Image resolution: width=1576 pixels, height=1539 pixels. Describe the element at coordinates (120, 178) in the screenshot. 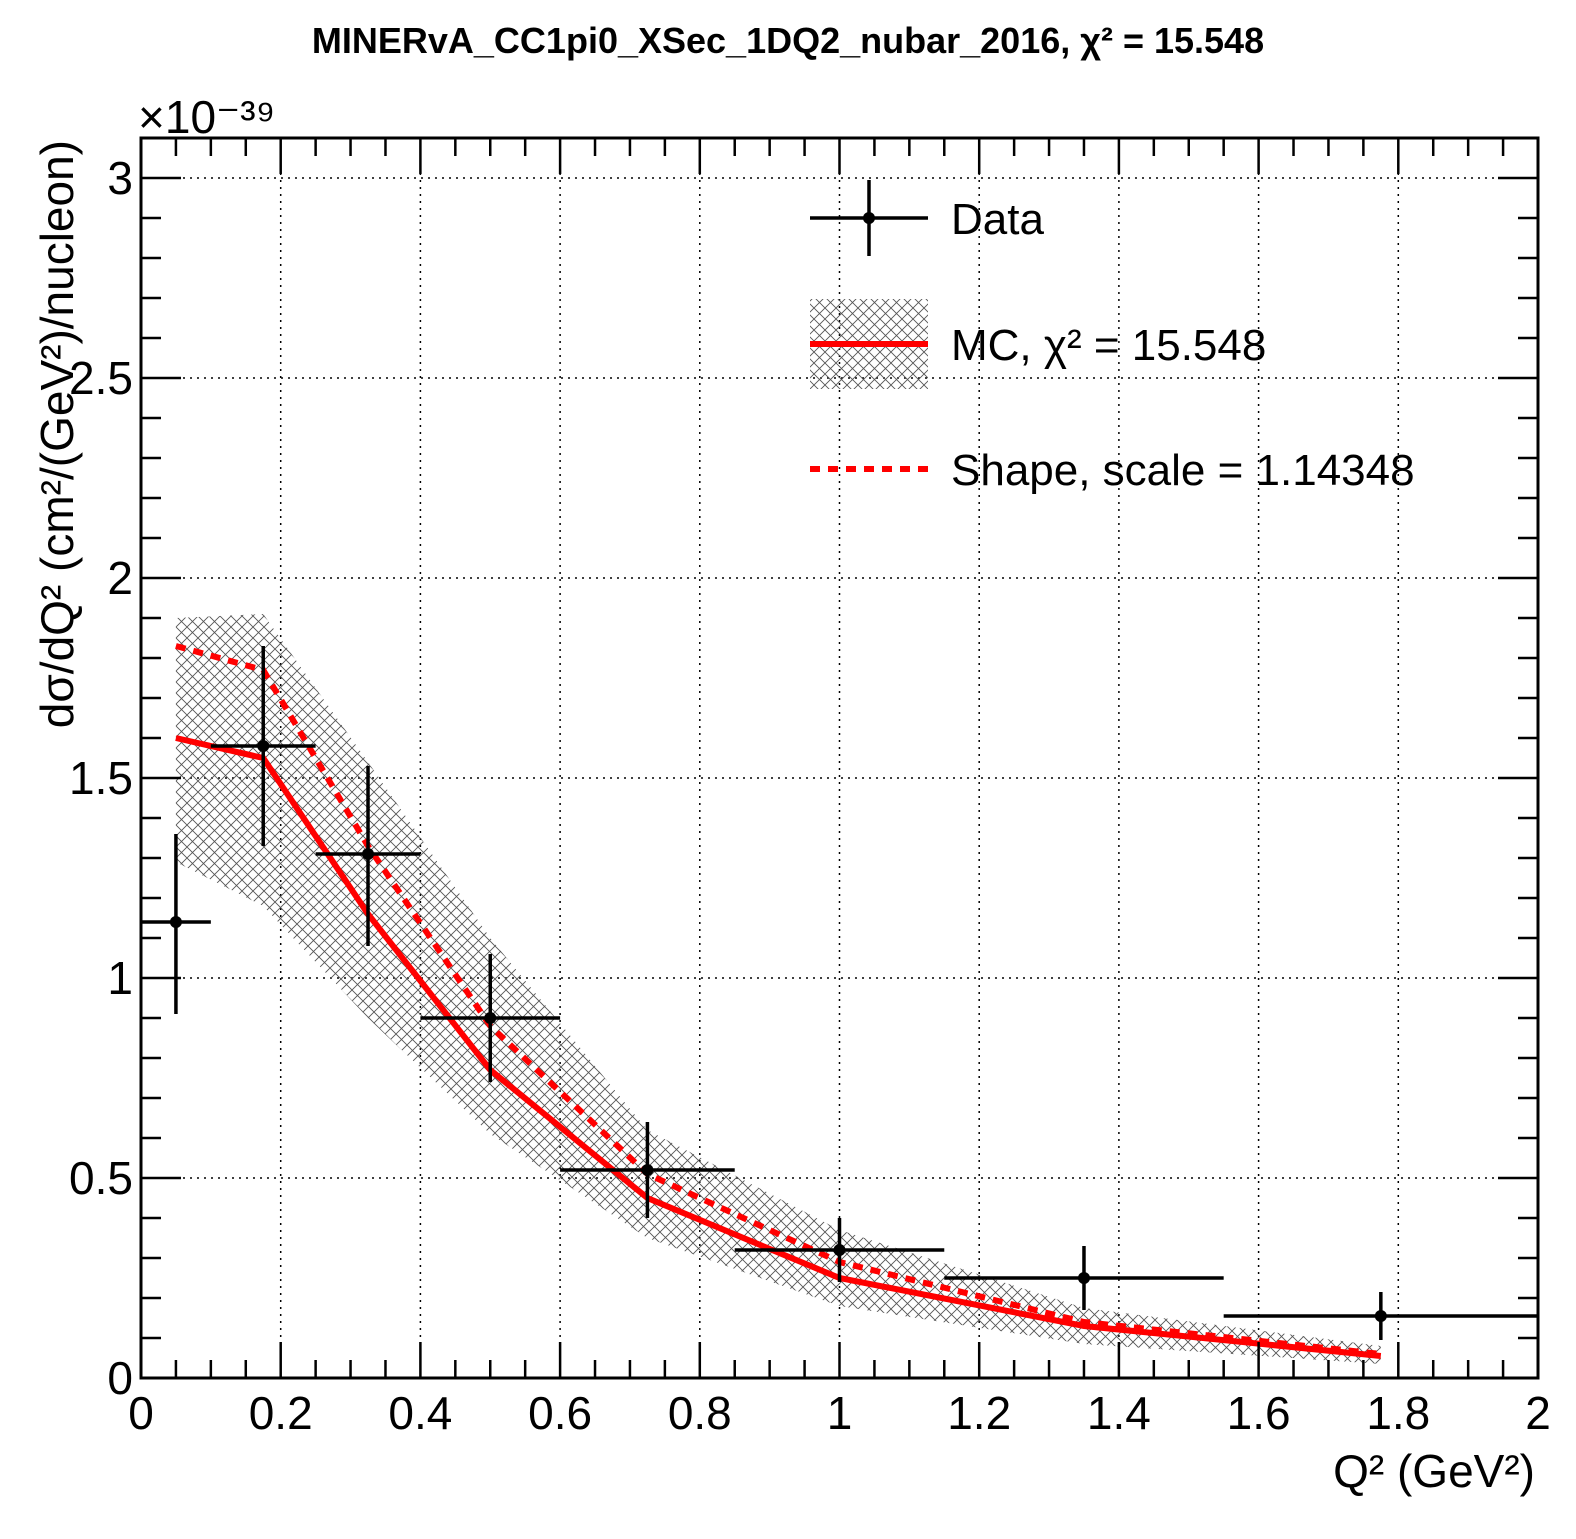

I see `y-tick-label: 3` at that location.